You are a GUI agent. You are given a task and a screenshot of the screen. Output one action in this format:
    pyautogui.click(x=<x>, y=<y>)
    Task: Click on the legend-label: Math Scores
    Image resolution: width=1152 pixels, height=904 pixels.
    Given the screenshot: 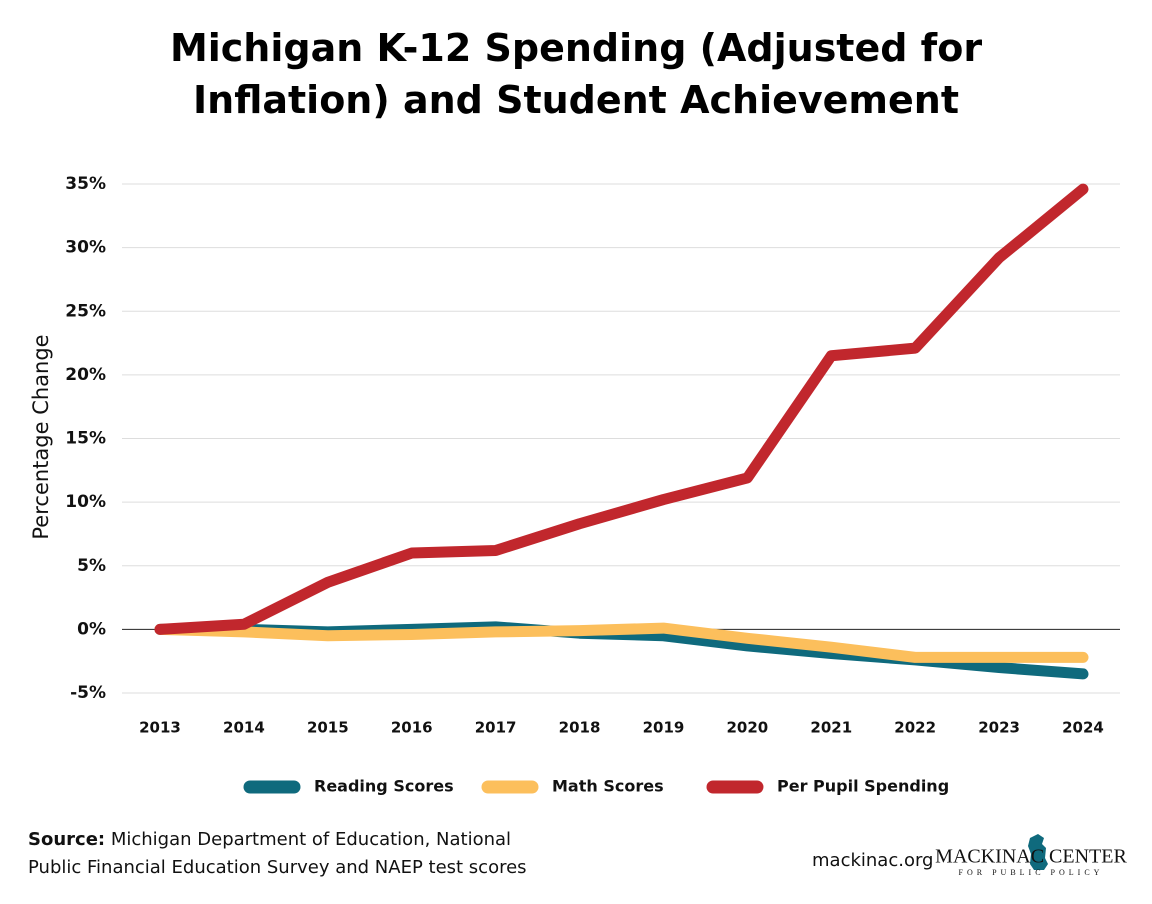 What is the action you would take?
    pyautogui.click(x=608, y=786)
    